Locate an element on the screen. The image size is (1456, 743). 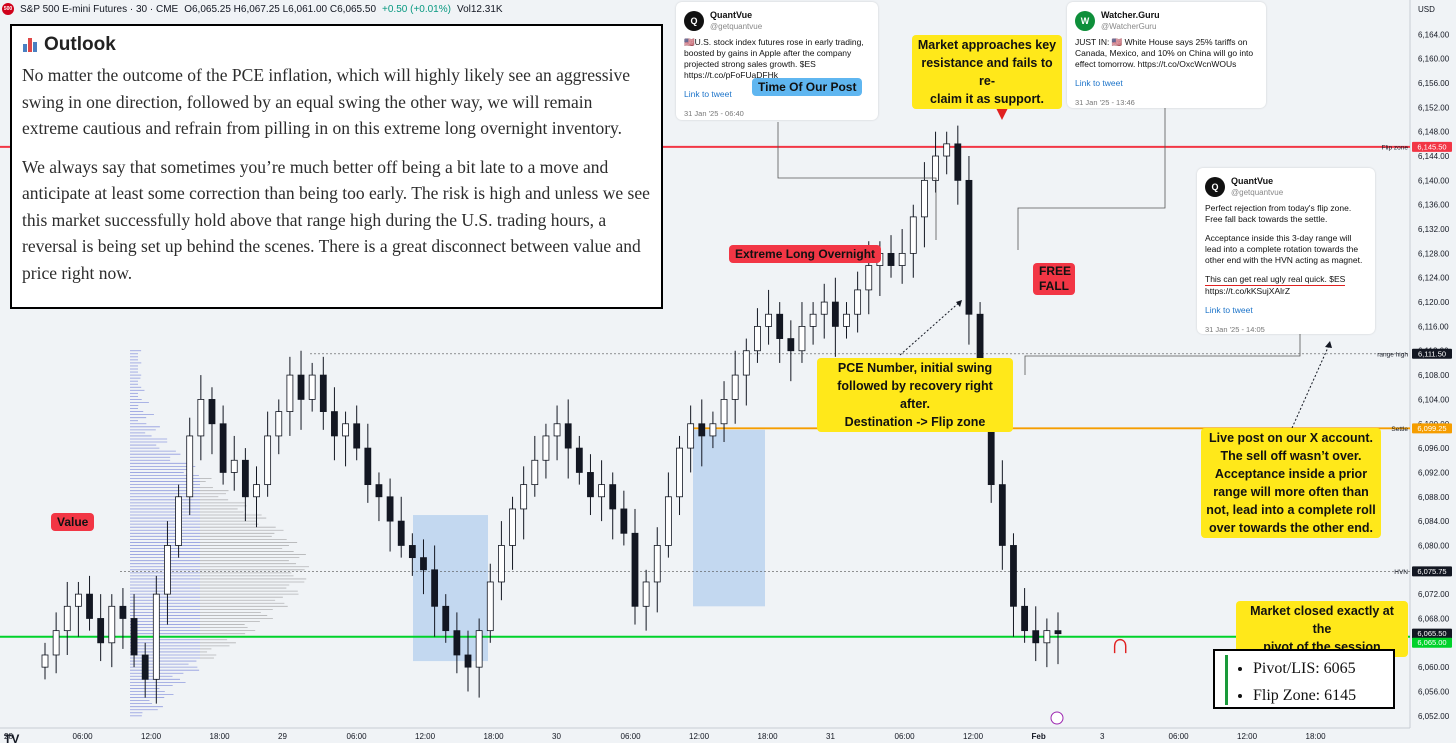
level-label: Settle is located at coordinates (1399, 429).